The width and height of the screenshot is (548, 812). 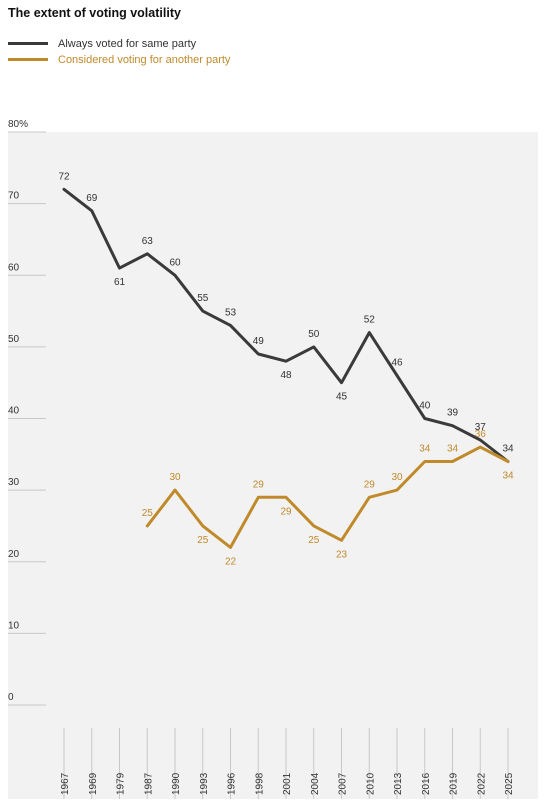 I want to click on data-label: 40, so click(x=425, y=406).